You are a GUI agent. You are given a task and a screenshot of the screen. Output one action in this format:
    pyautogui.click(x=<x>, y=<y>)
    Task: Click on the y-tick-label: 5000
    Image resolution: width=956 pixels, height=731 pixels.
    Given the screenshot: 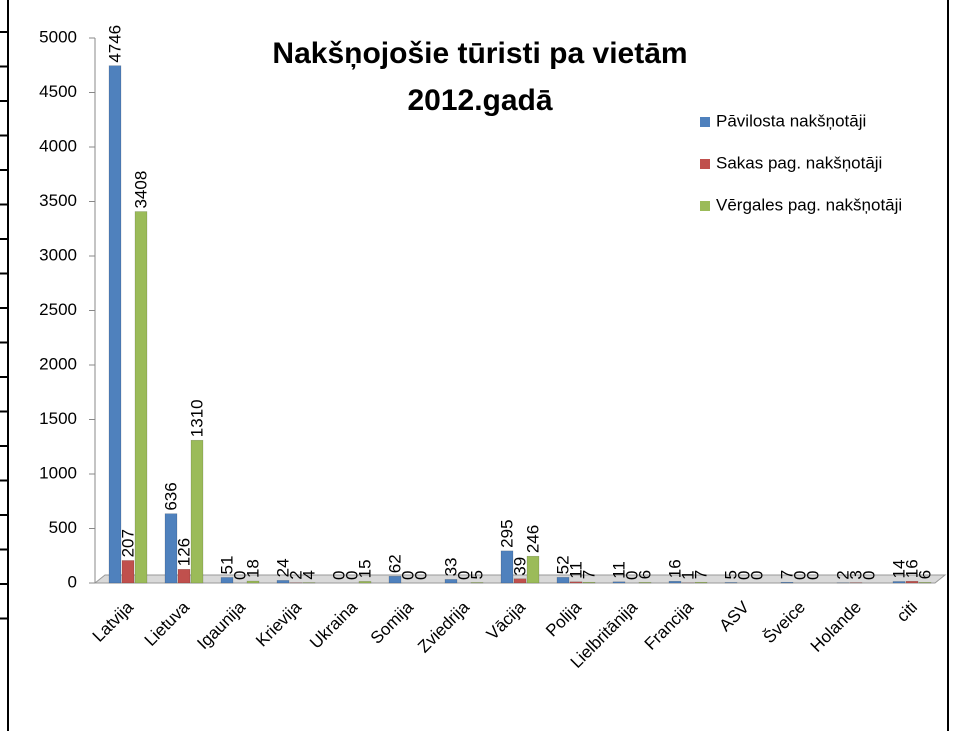 What is the action you would take?
    pyautogui.click(x=58, y=36)
    